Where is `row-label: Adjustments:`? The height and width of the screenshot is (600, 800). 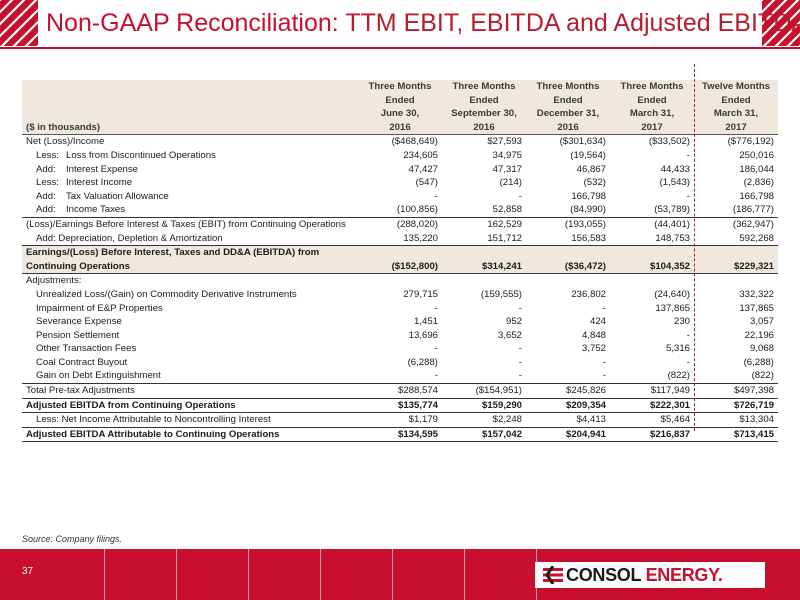 row-label: Adjustments: is located at coordinates (54, 281).